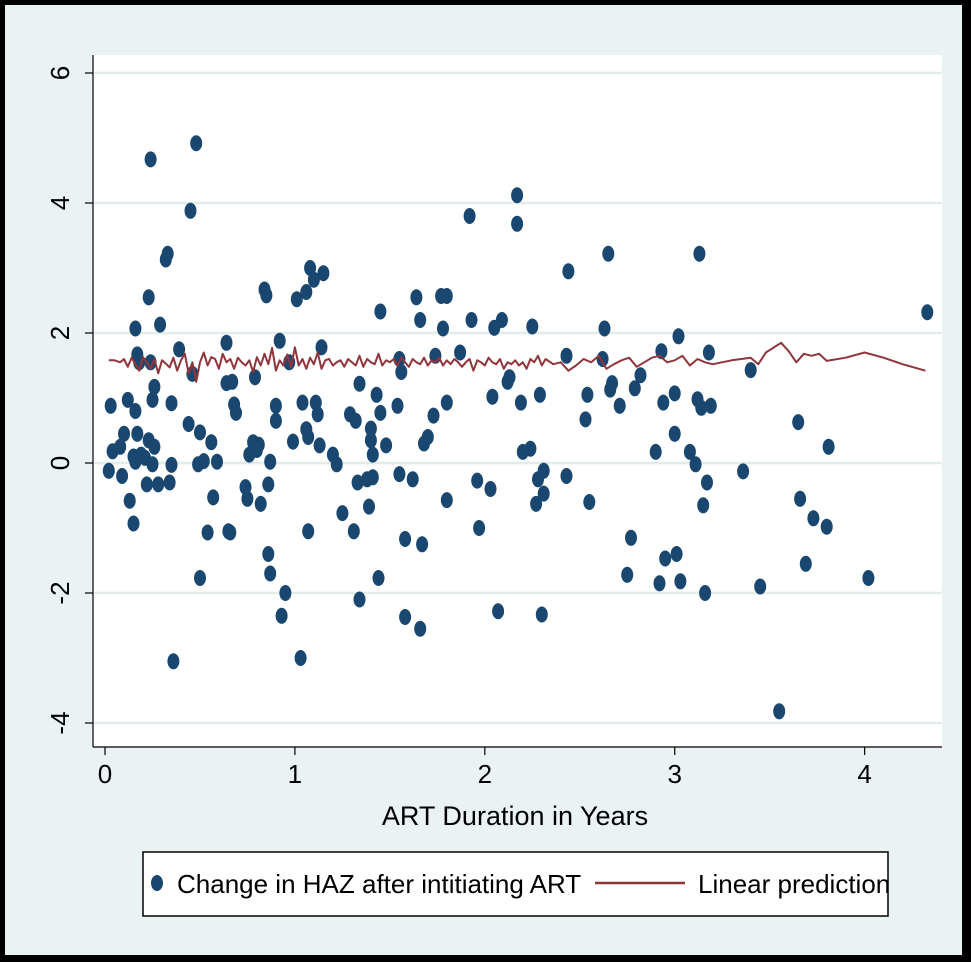  What do you see at coordinates (517, 362) in the screenshot?
I see `line-layer` at bounding box center [517, 362].